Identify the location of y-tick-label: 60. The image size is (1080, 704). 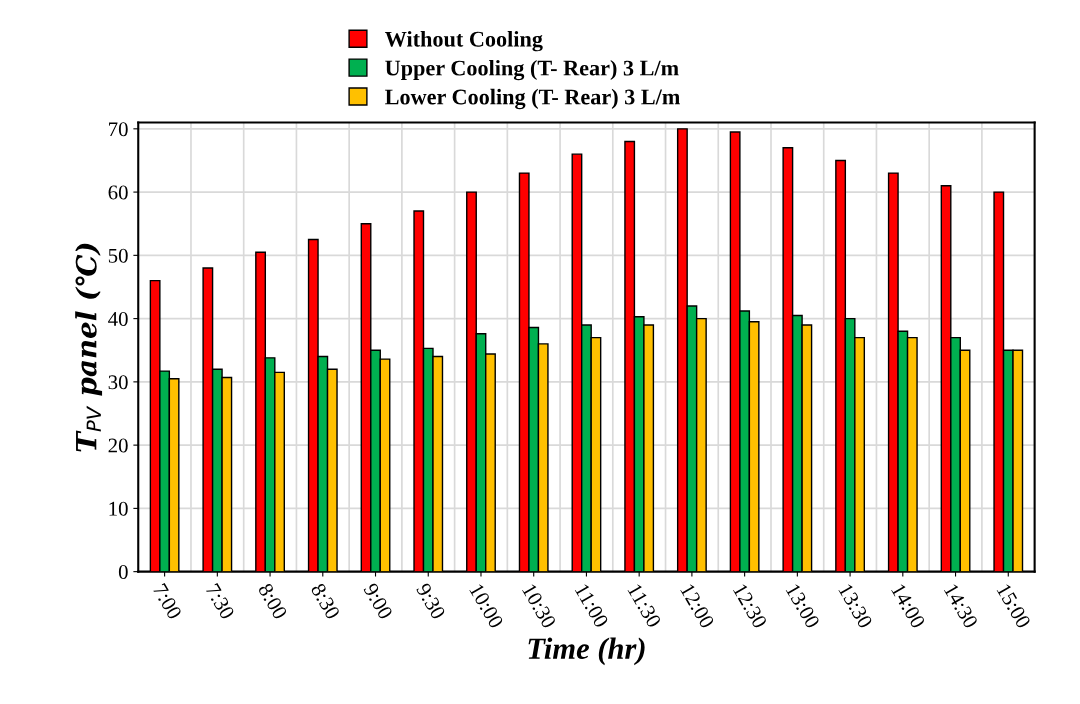
(118, 192).